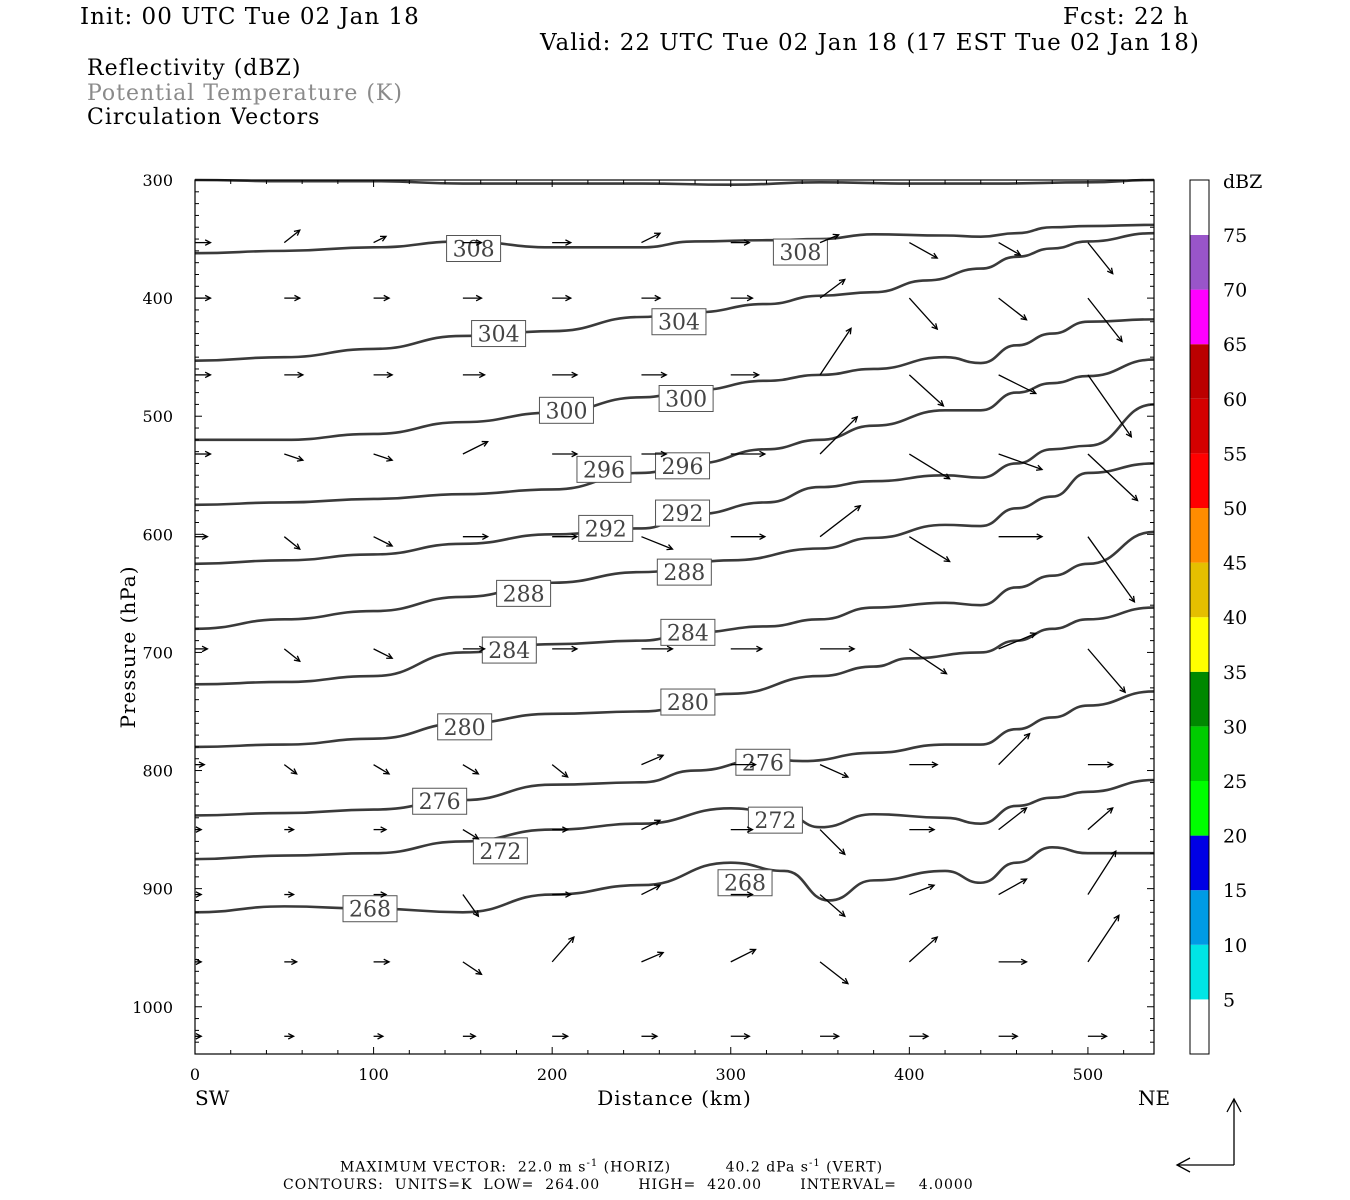 This screenshot has width=1350, height=1200. What do you see at coordinates (1183, 1165) in the screenshot?
I see `reference-vector-horizontal-head` at bounding box center [1183, 1165].